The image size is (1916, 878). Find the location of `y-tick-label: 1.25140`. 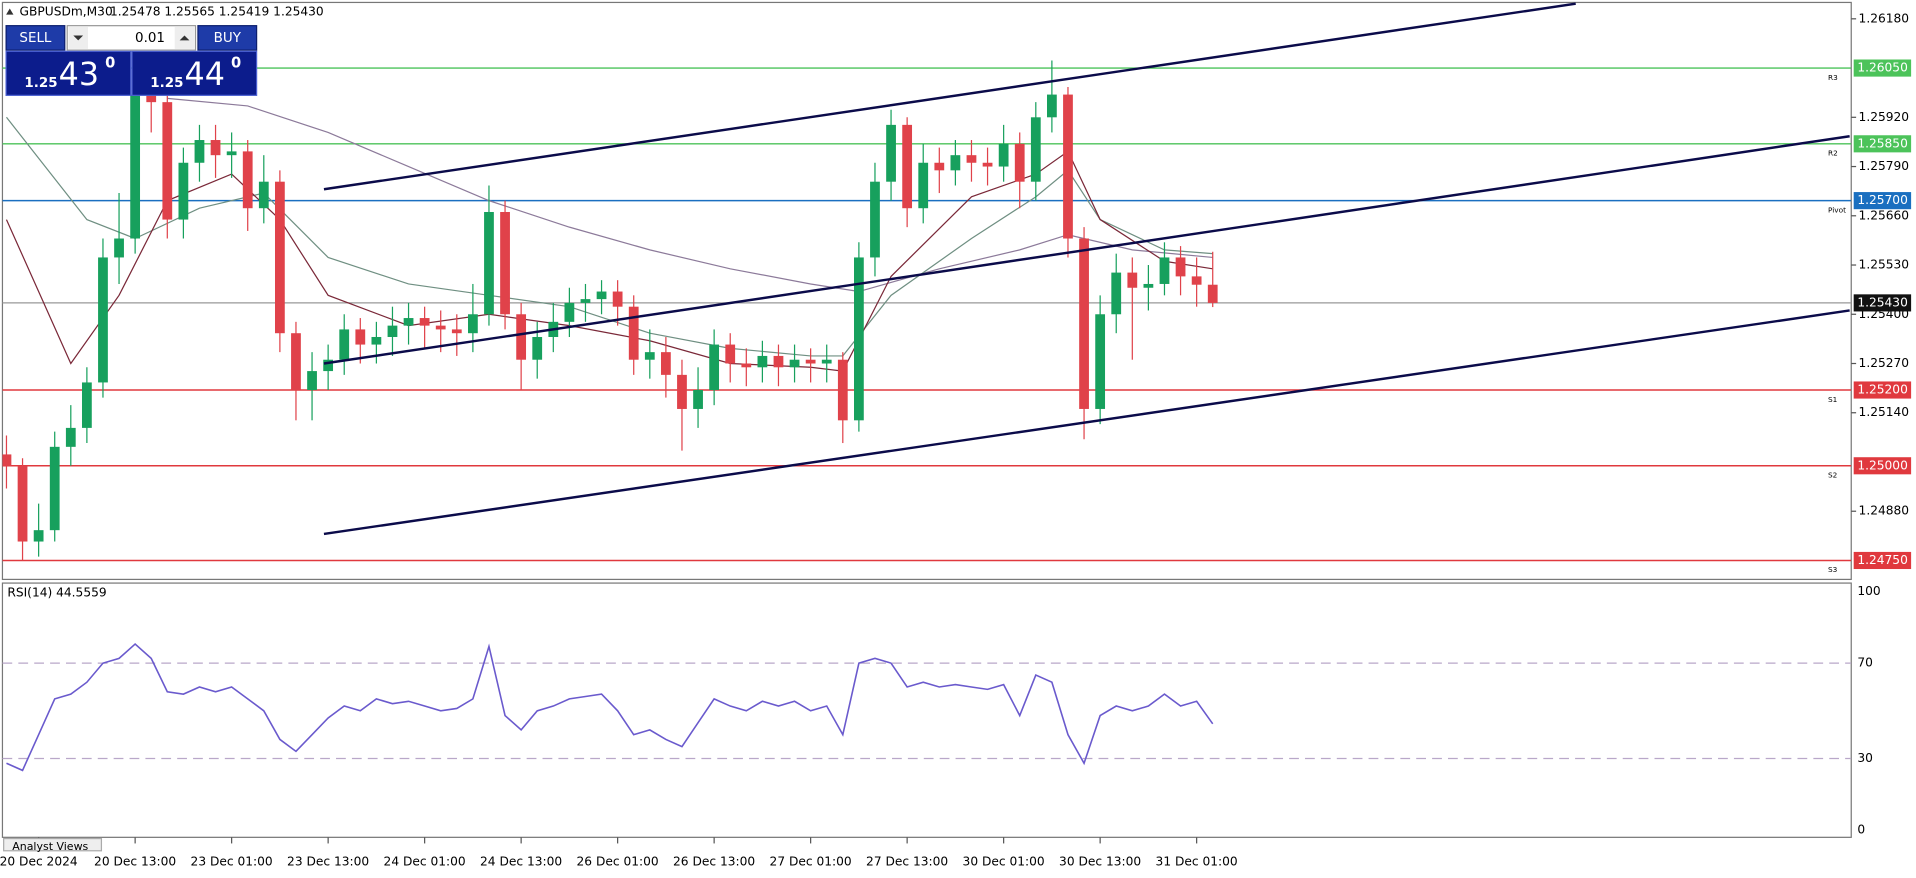

y-tick-label: 1.25140 is located at coordinates (1884, 412).